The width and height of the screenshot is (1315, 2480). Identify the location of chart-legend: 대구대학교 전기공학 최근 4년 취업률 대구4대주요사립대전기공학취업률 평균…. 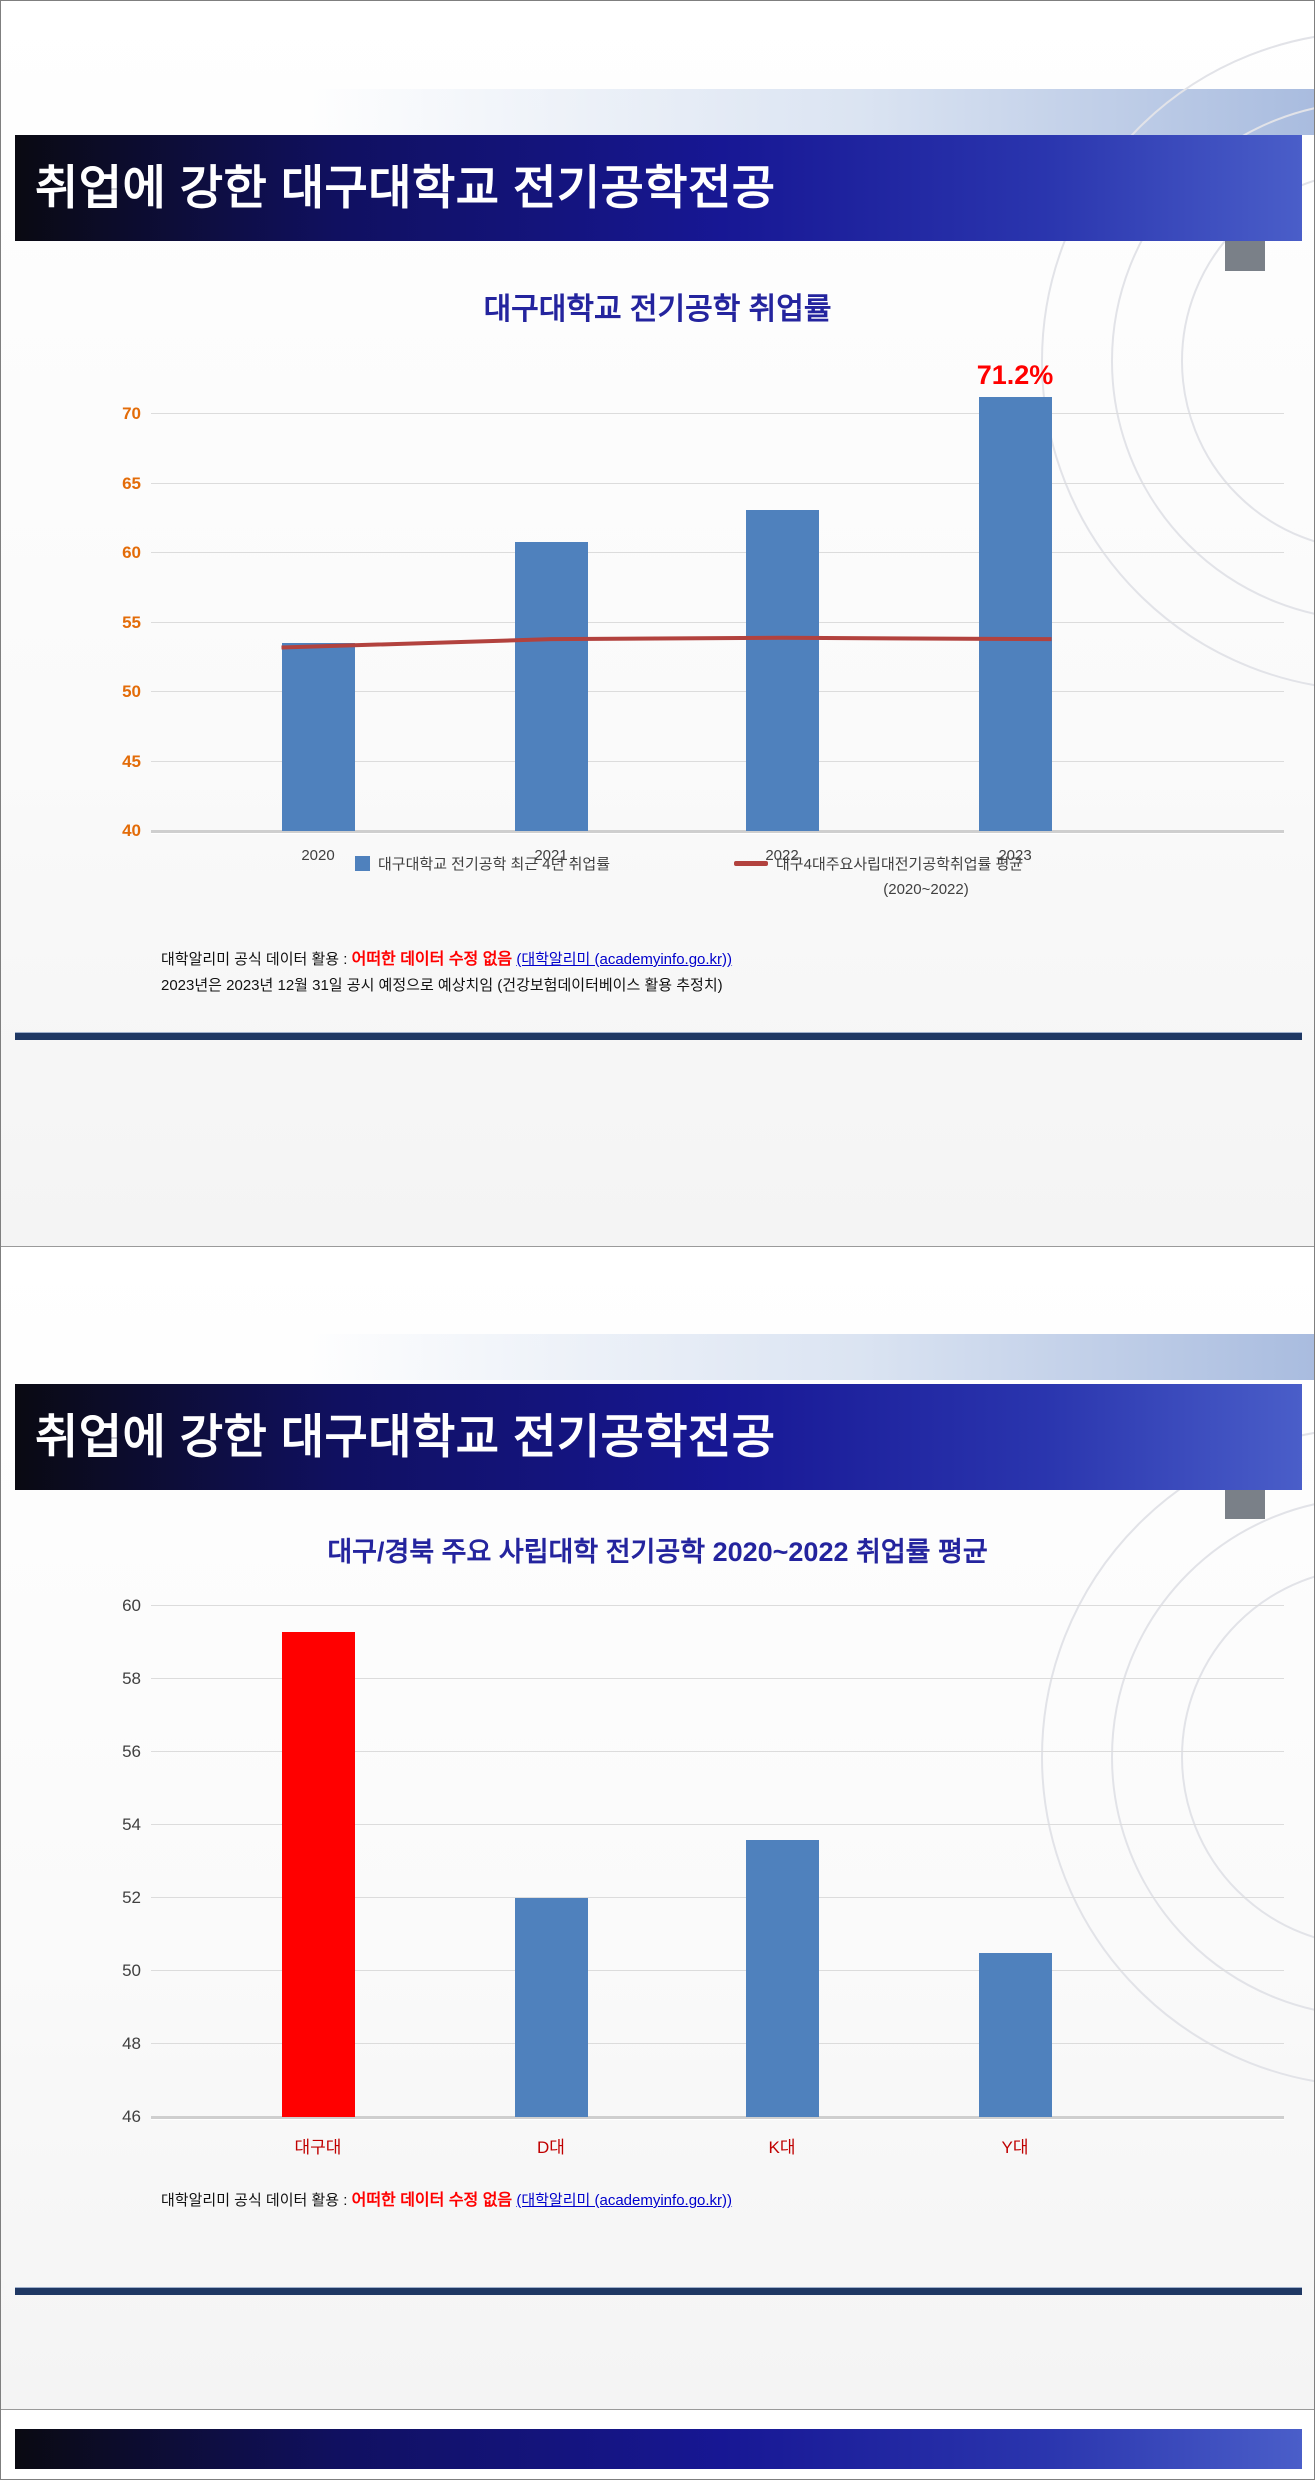
(717, 883).